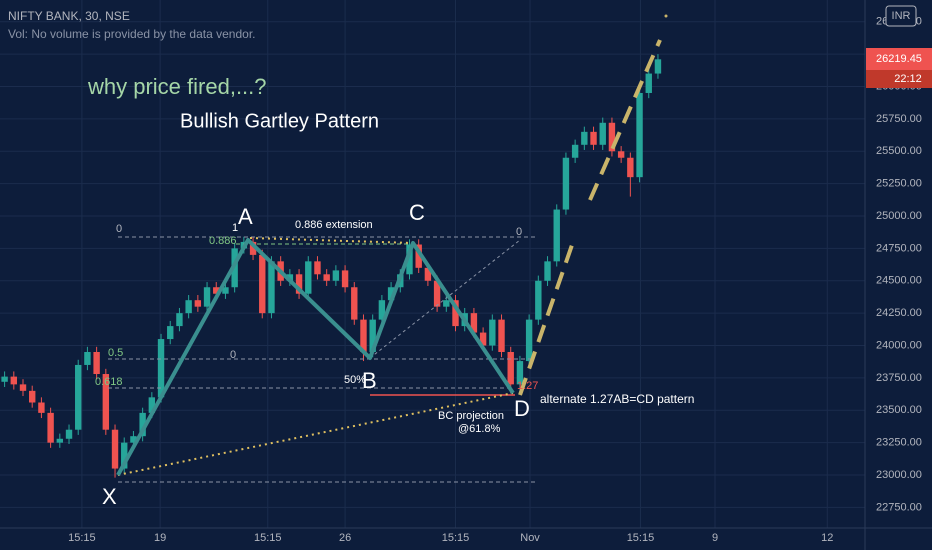 The image size is (932, 550). I want to click on headline: why price fired,...?, so click(177, 86).